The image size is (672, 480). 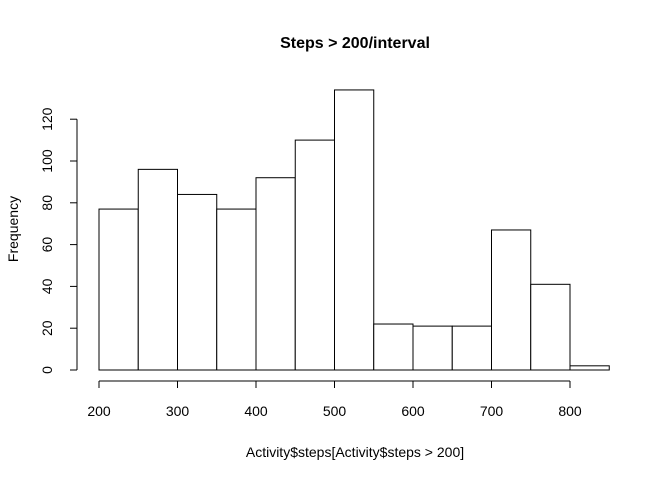 I want to click on y-tick-label: 80, so click(x=47, y=203).